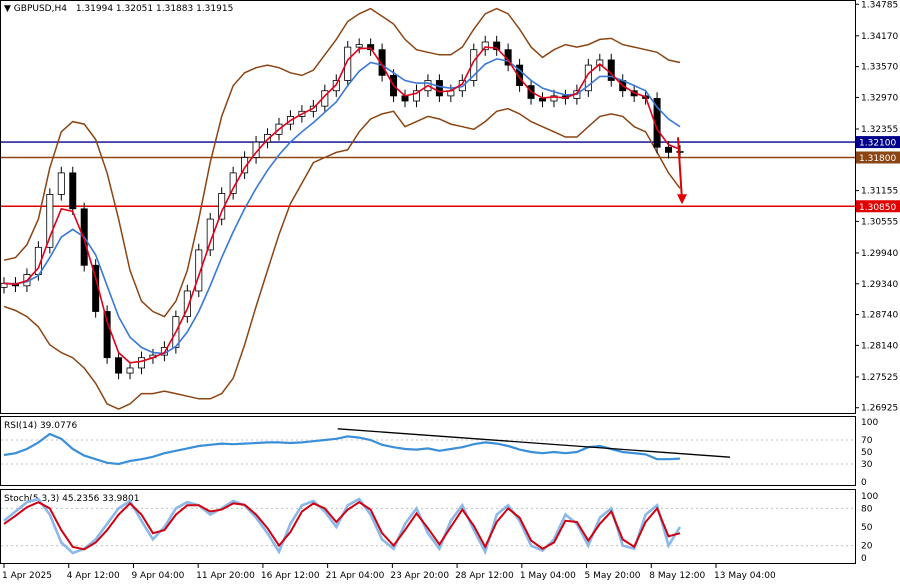 This screenshot has width=900, height=584. Describe the element at coordinates (869, 423) in the screenshot. I see `rsi-tick-label: 100` at that location.